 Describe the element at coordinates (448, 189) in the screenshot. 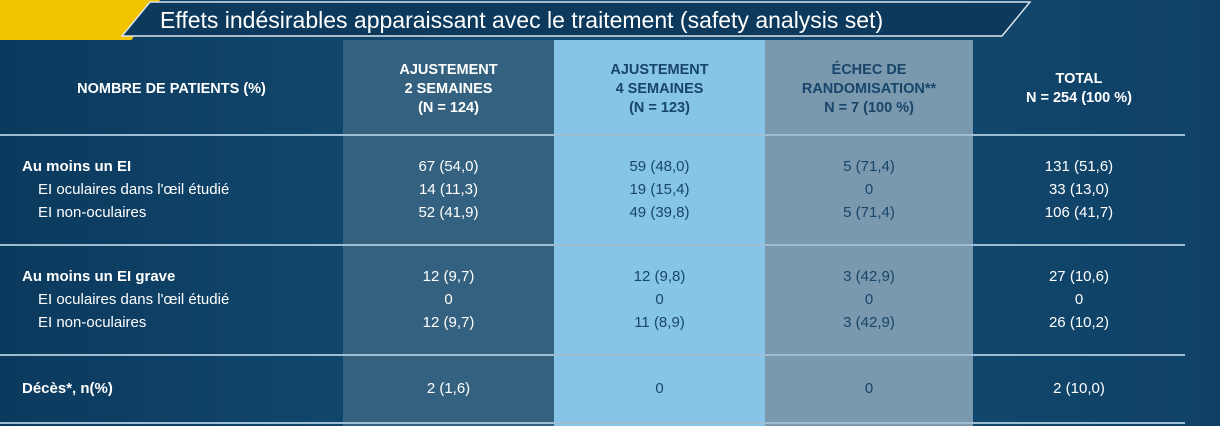

I see `cell-2-weeks: 14 (11,3)` at that location.